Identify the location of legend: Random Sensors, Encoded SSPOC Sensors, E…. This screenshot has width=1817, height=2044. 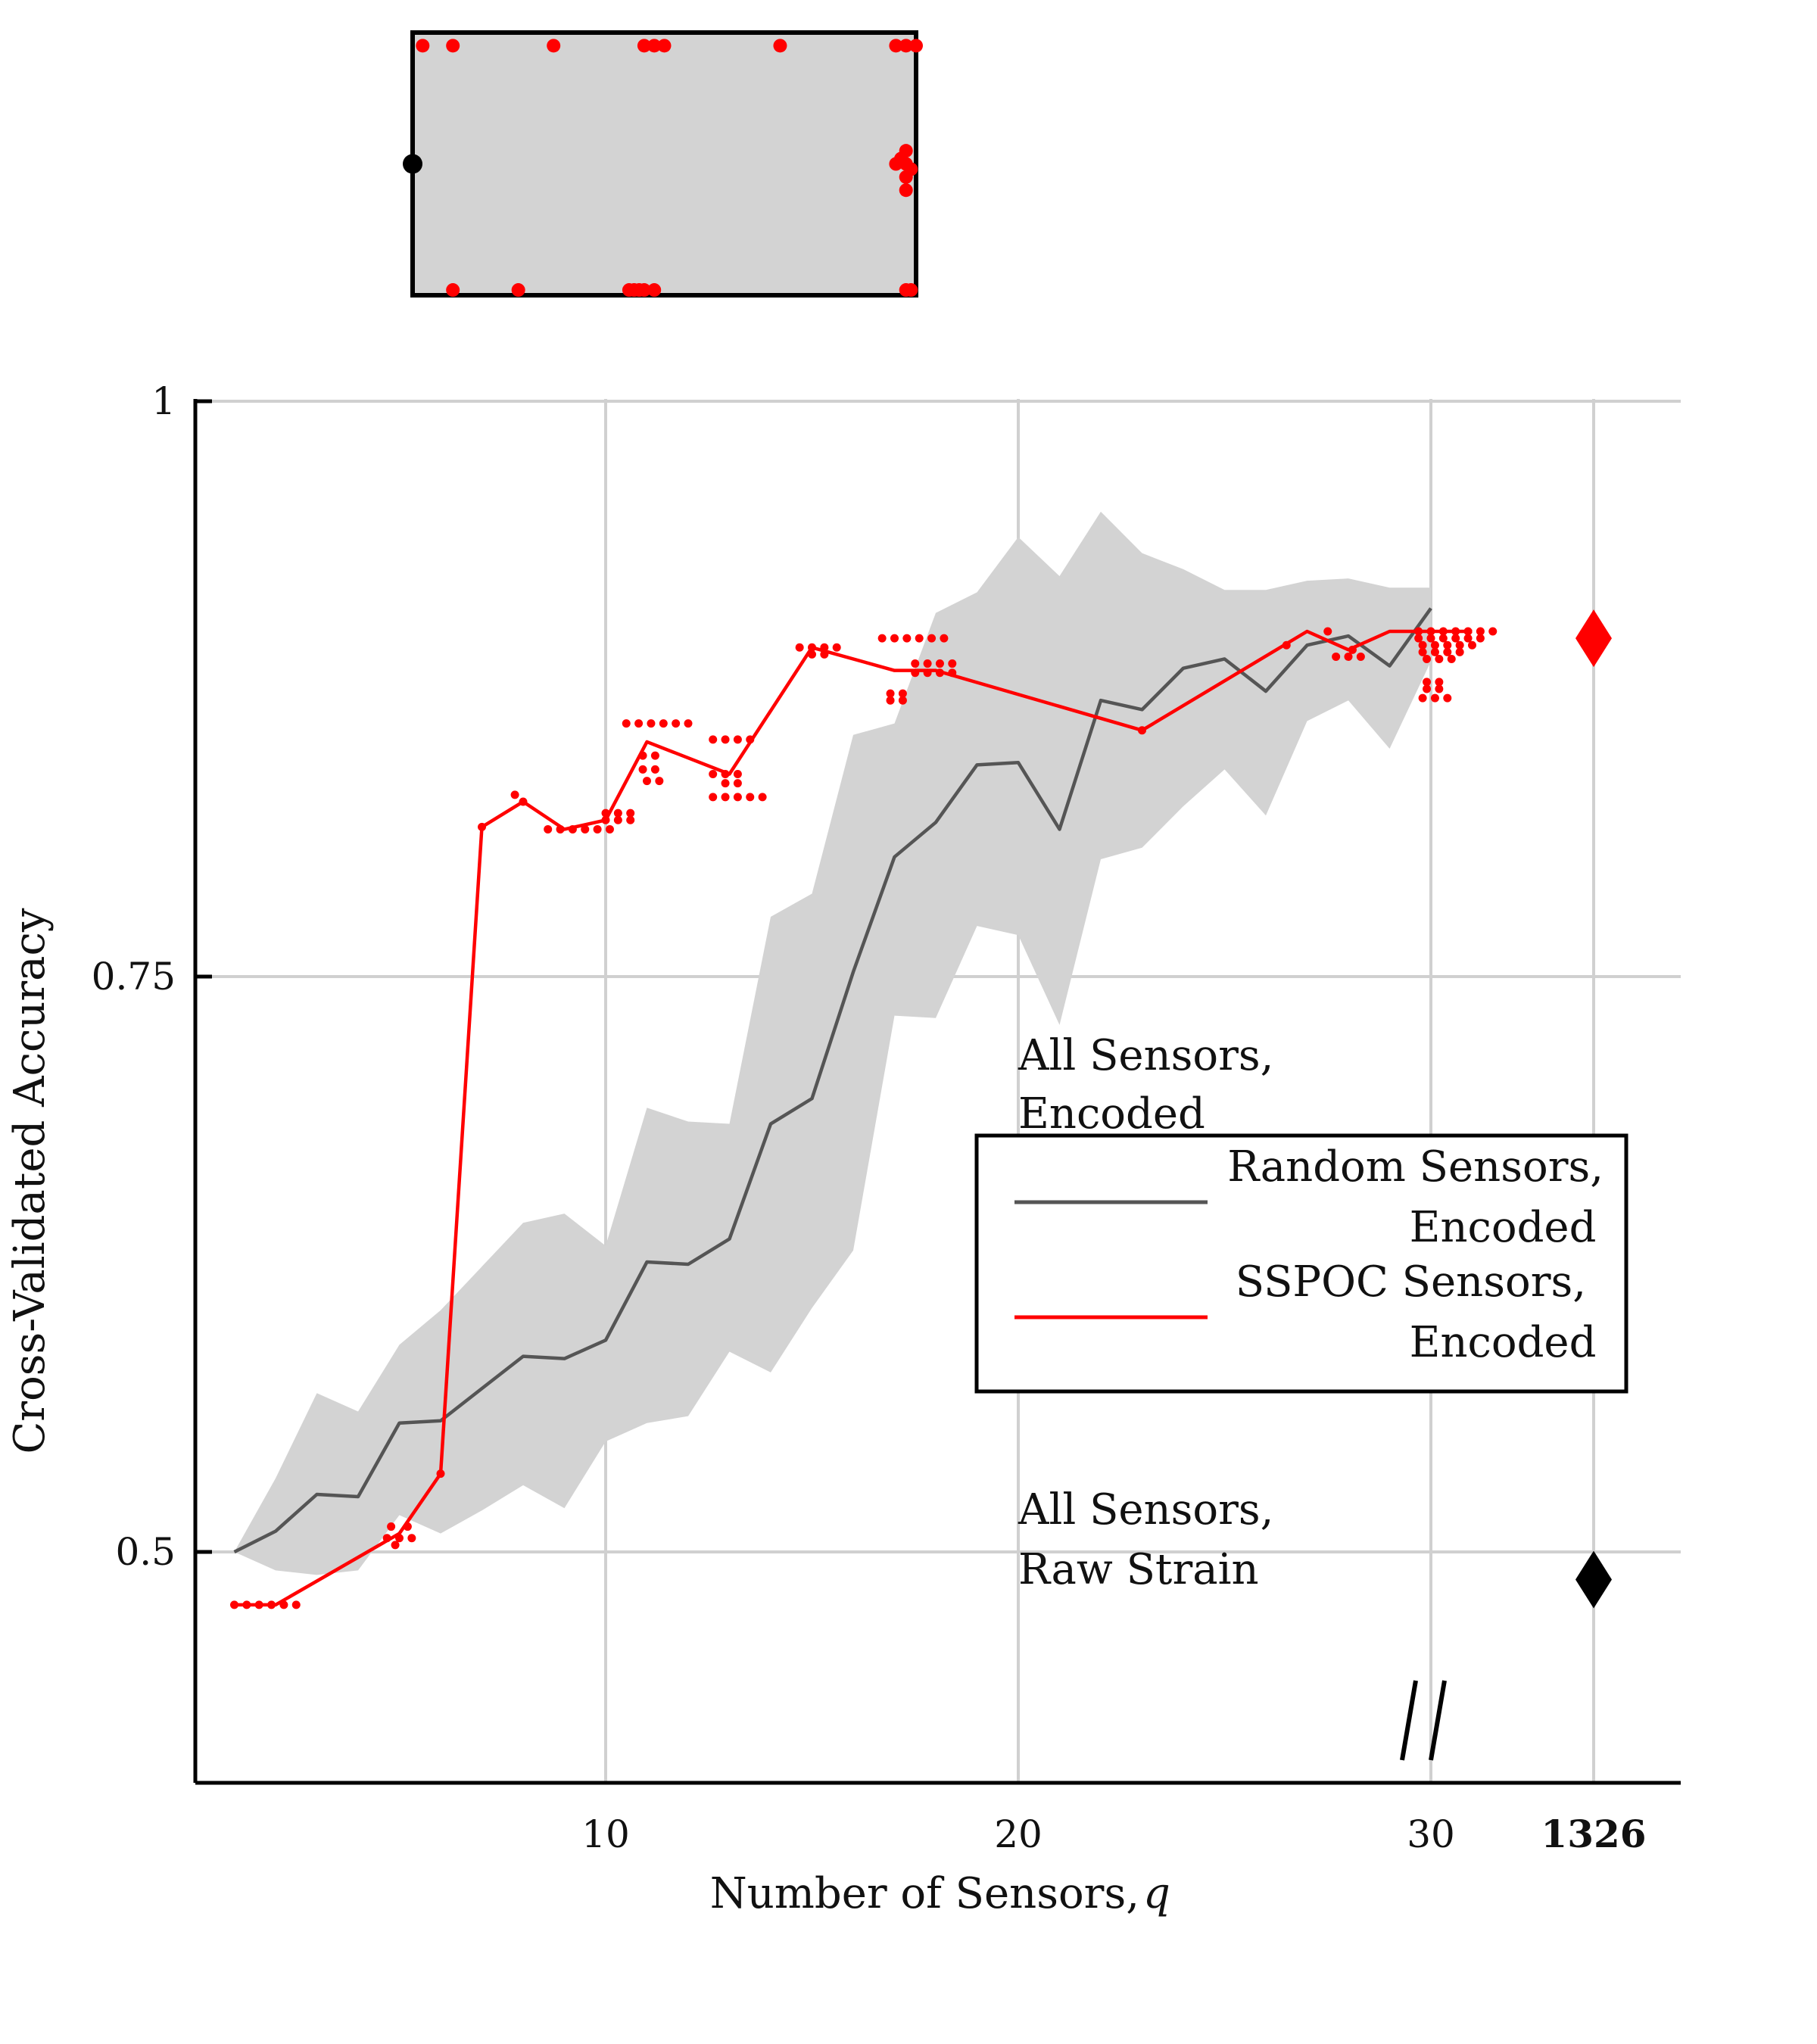
(1301, 1263).